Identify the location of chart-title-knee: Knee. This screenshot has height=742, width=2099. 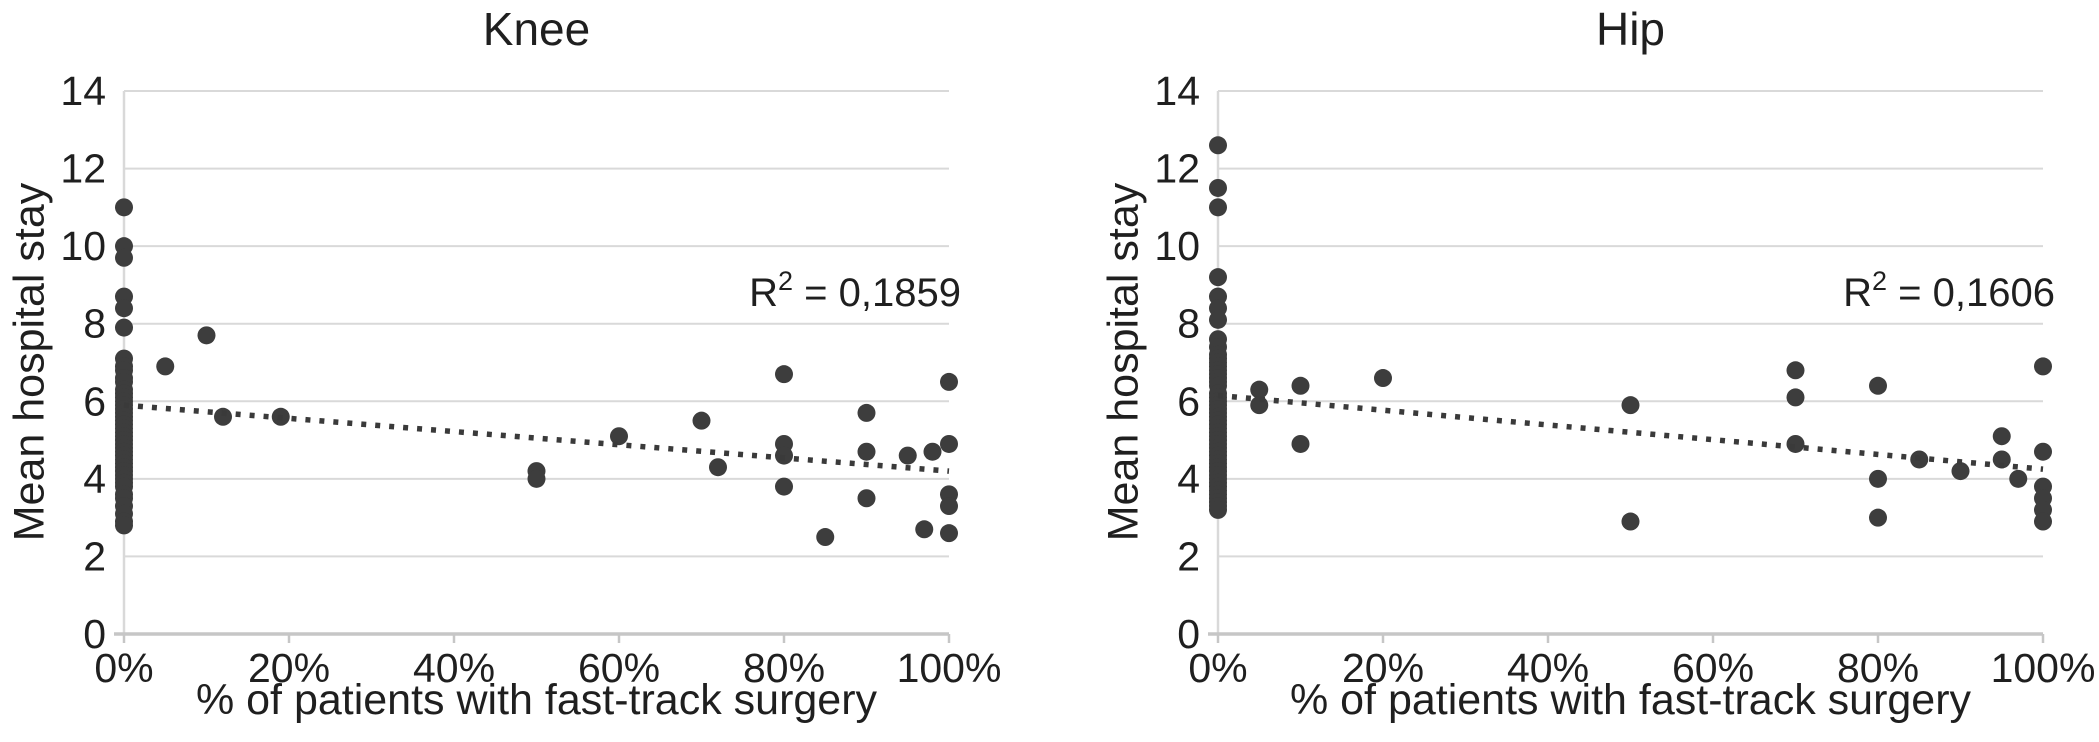
(536, 29).